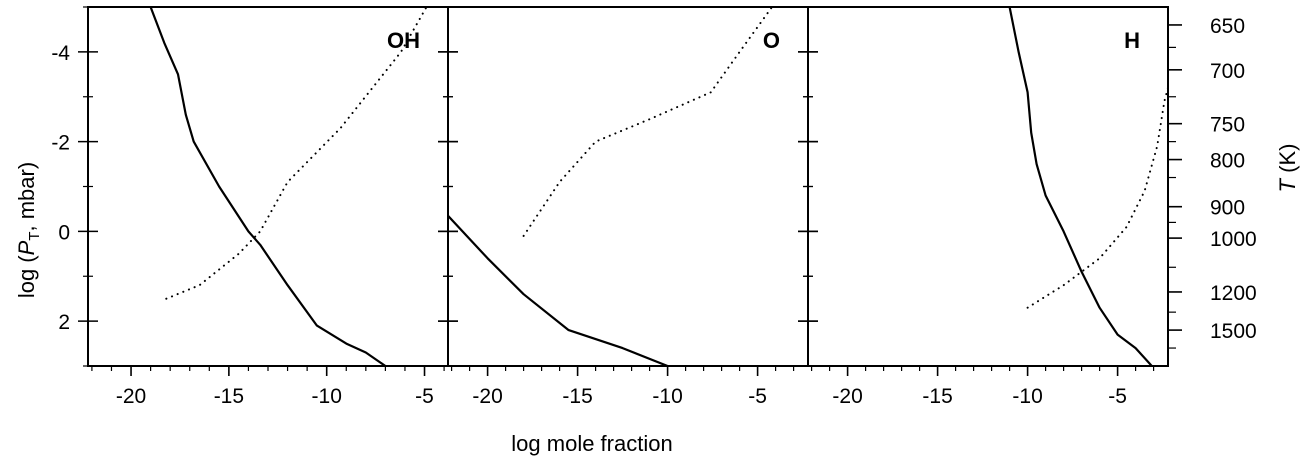 Image resolution: width=1307 pixels, height=468 pixels. What do you see at coordinates (1287, 161) in the screenshot?
I see `right-axis-title-suffix: (K)` at bounding box center [1287, 161].